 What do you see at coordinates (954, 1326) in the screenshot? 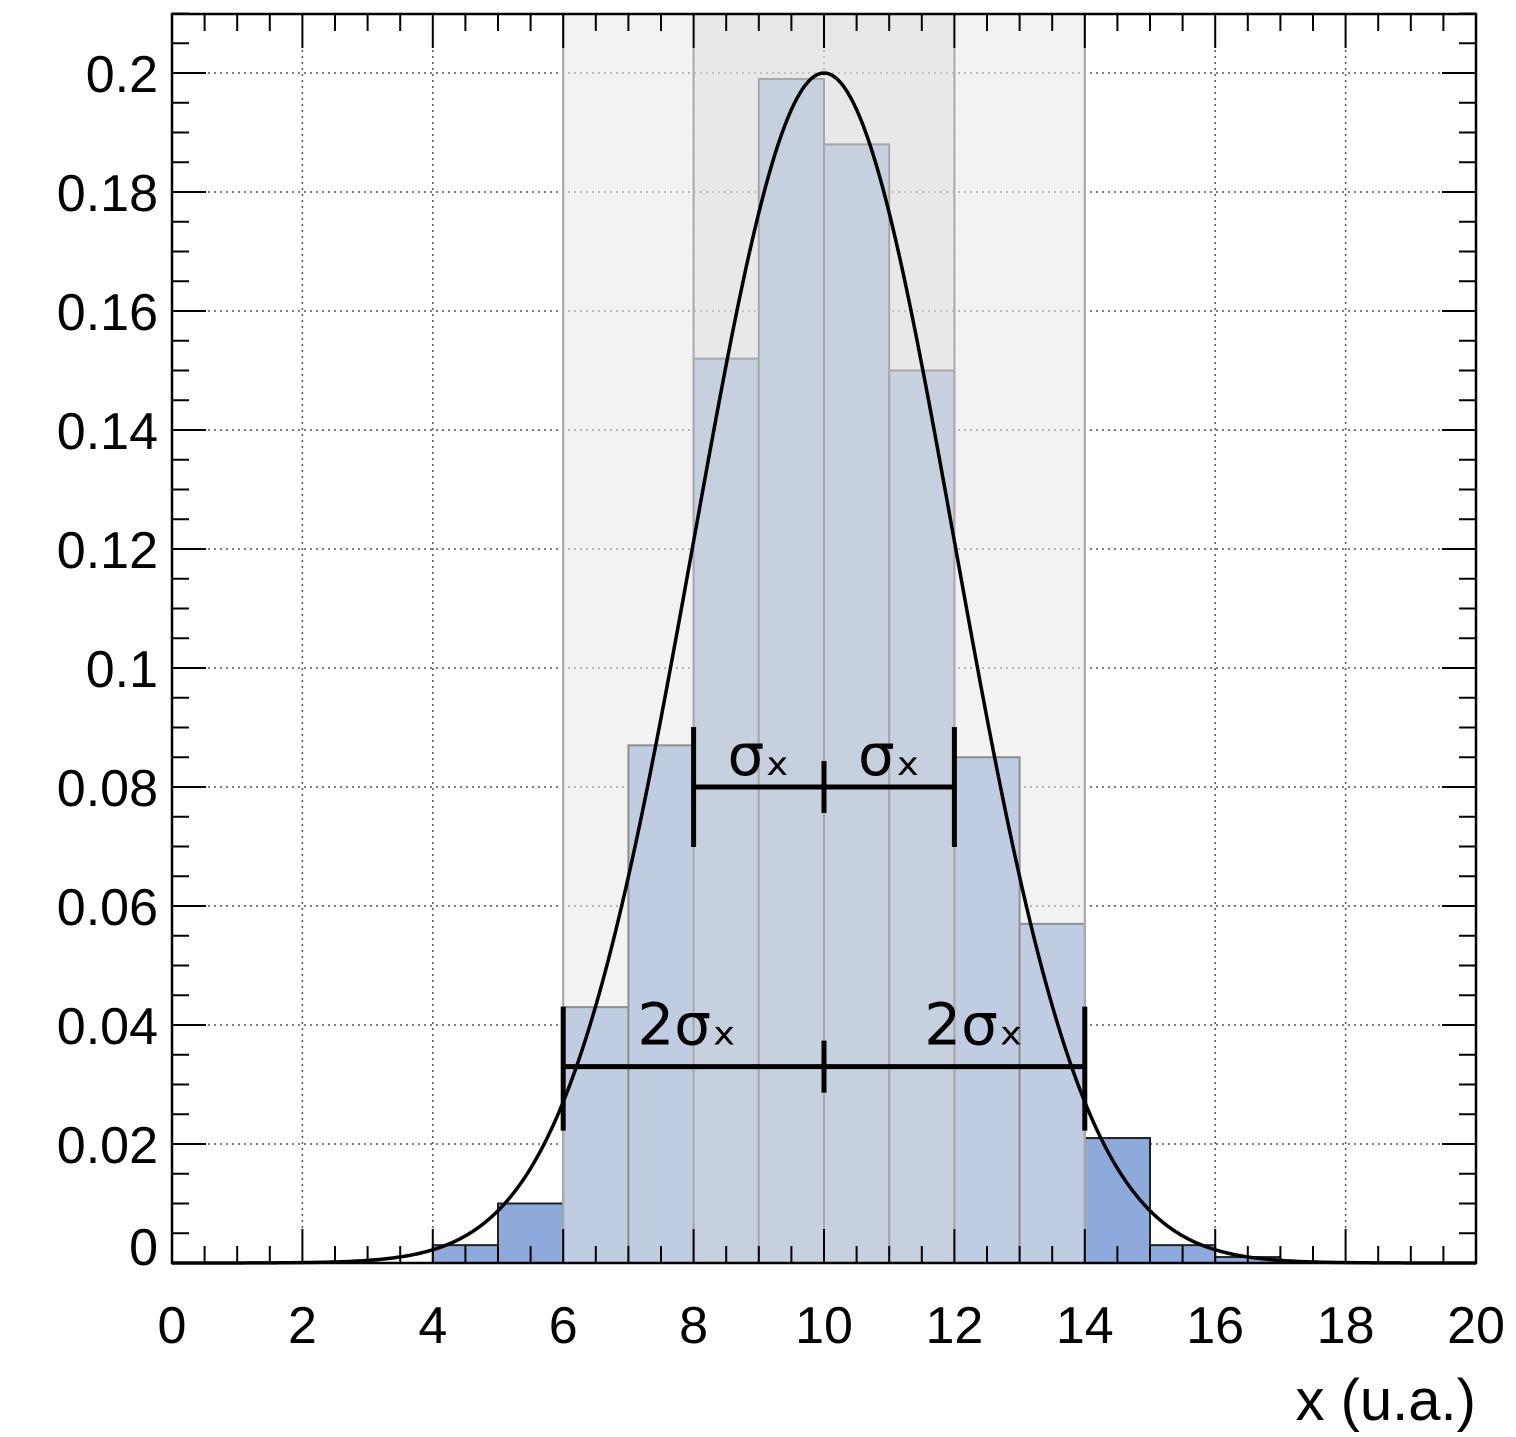
I see `x-tick-label: 12` at bounding box center [954, 1326].